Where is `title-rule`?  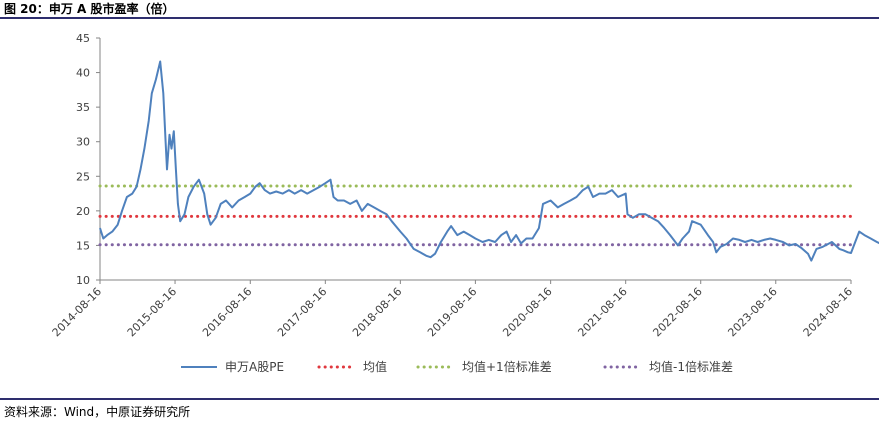
title-rule is located at coordinates (439, 18).